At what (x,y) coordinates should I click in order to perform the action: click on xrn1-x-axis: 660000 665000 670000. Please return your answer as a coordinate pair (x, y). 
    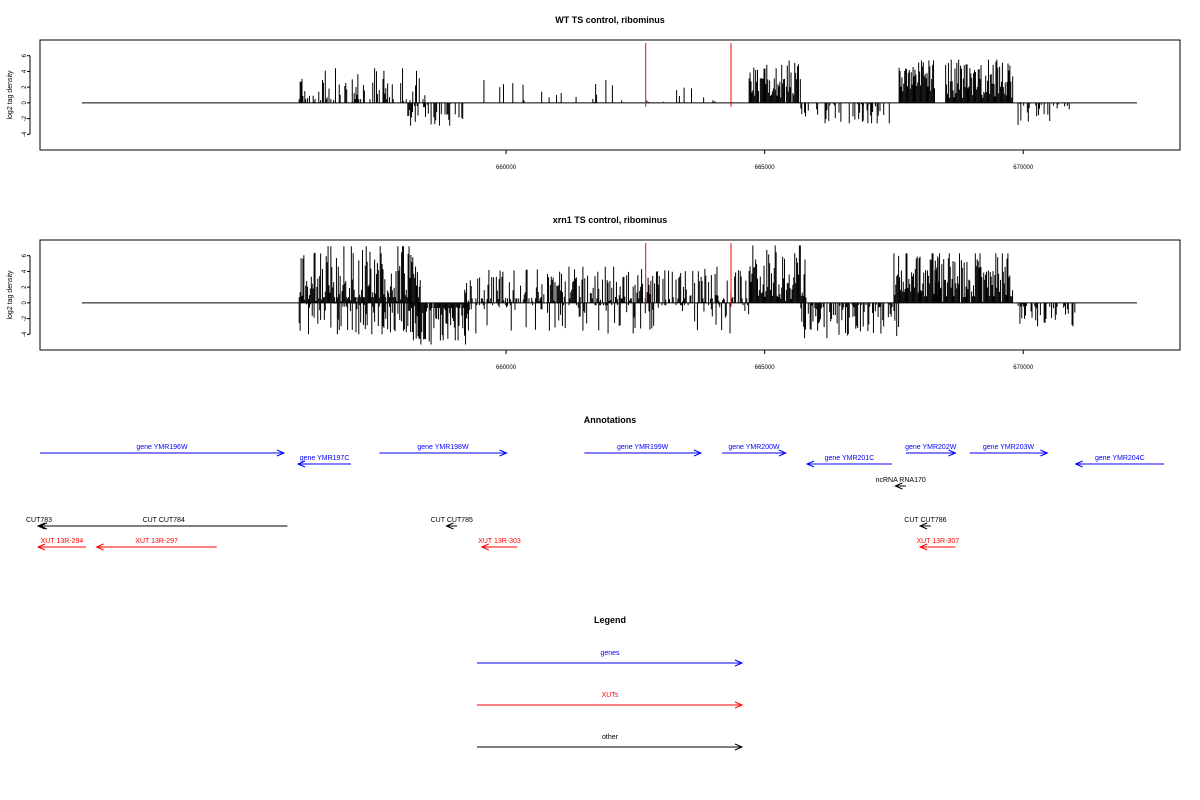
    Looking at the image, I should click on (765, 360).